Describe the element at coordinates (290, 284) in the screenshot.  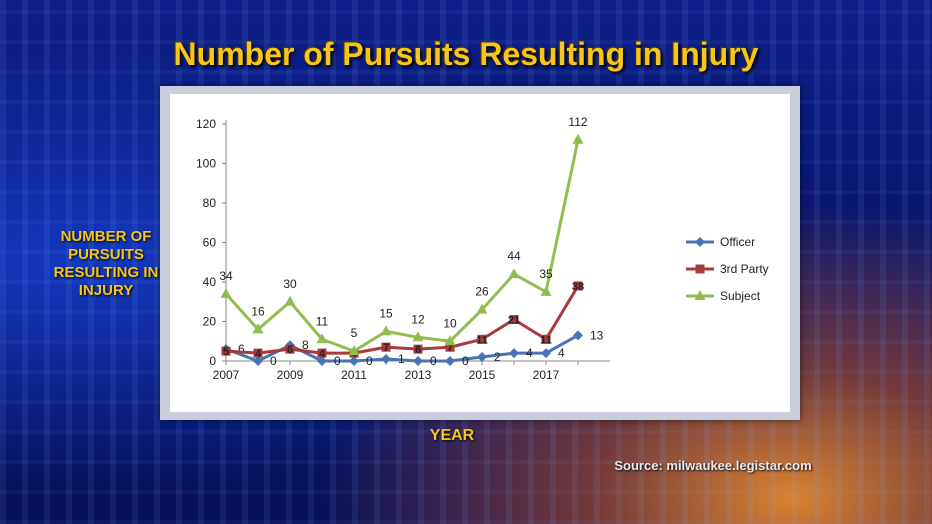
I see `data-label: 30` at that location.